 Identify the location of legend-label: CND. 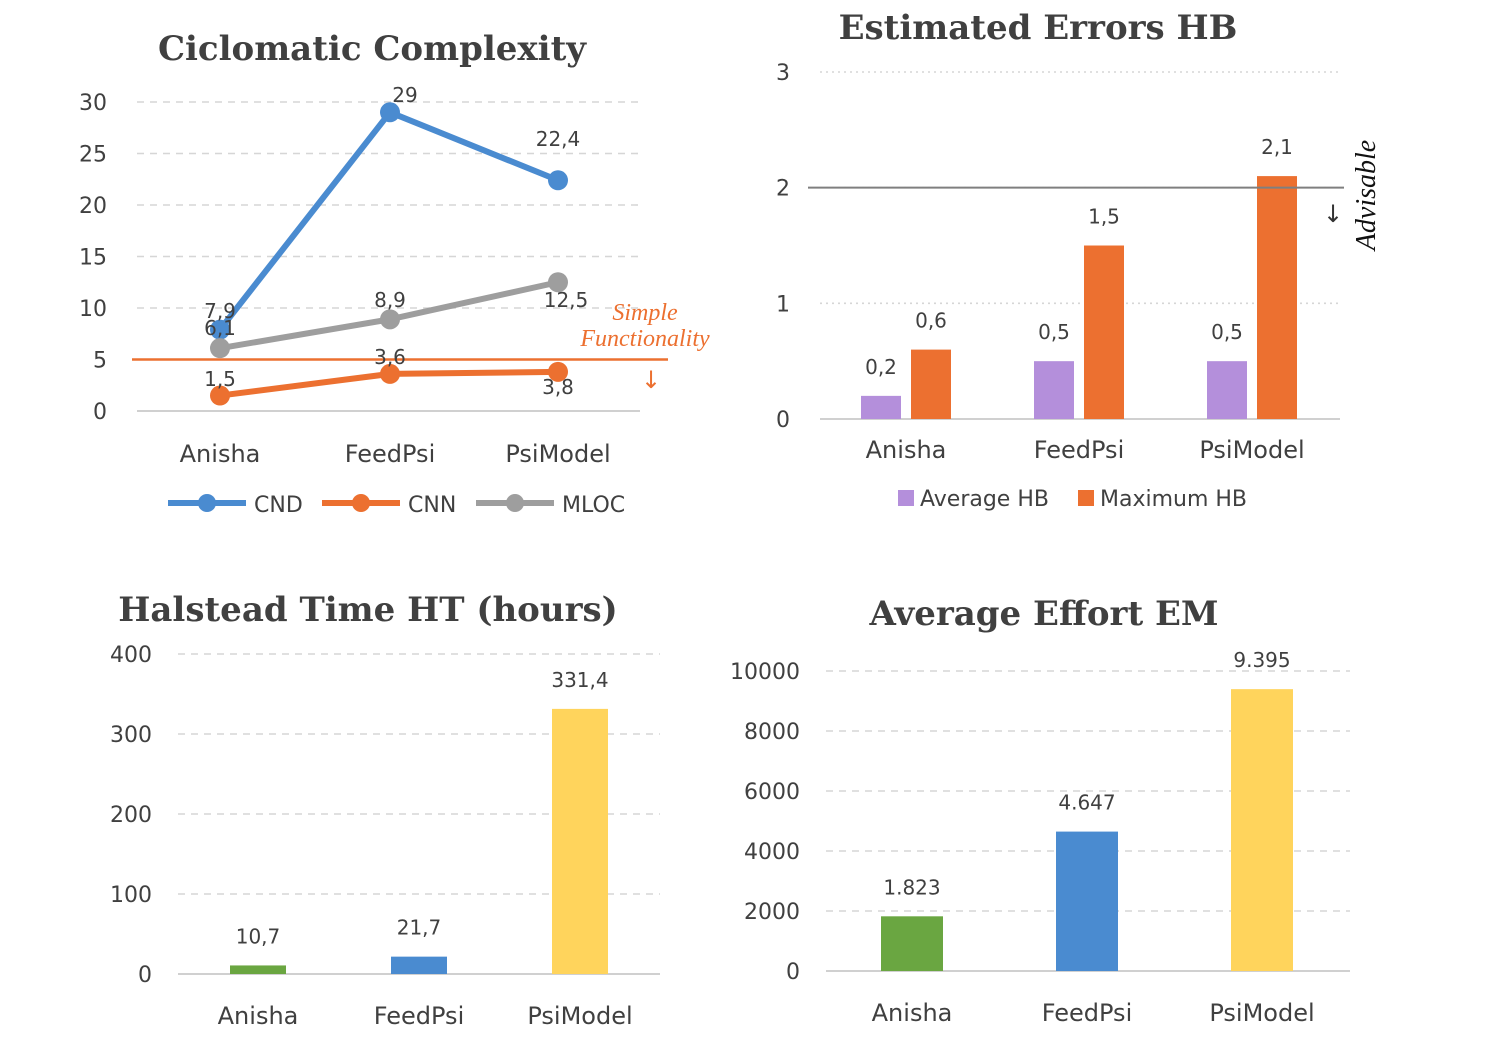
(278, 505).